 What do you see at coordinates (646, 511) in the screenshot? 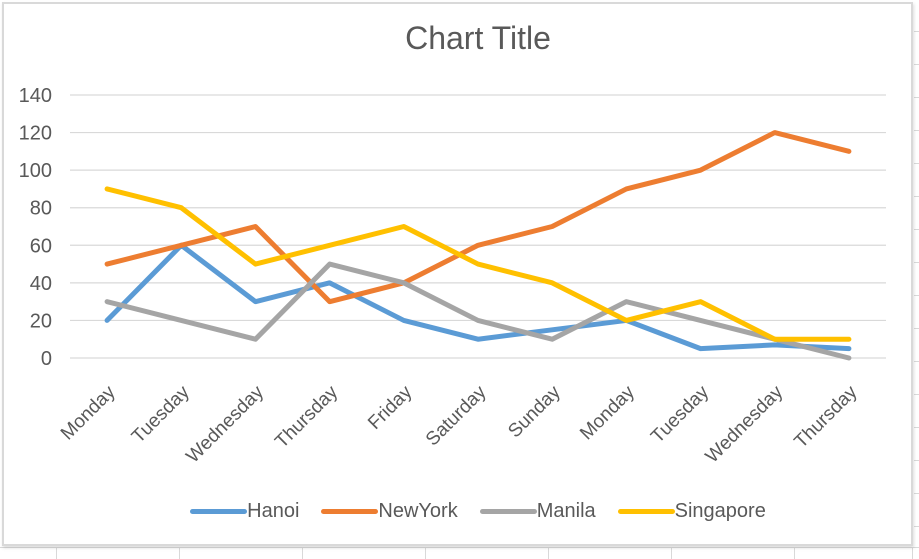
I see `singapore-line-marker-icon` at bounding box center [646, 511].